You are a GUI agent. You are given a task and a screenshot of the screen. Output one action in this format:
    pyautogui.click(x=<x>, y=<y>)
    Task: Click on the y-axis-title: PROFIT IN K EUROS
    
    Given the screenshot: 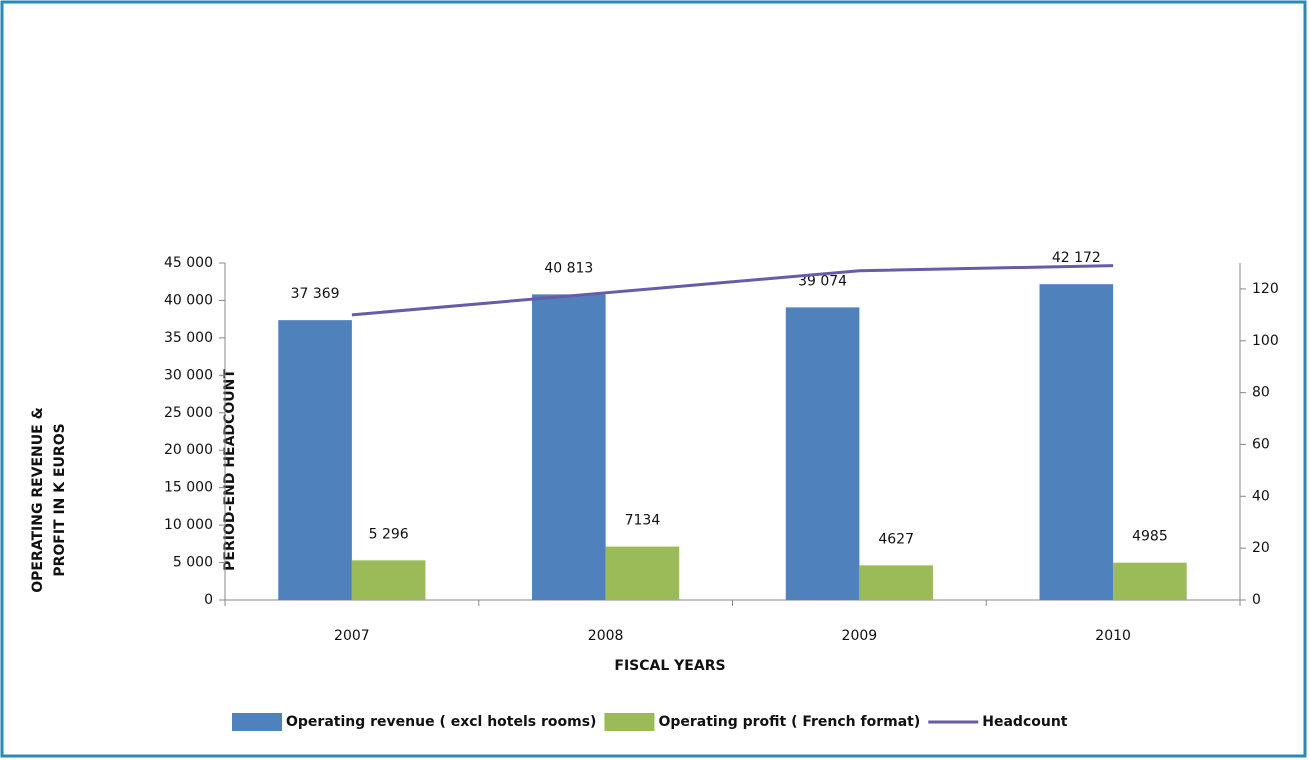 What is the action you would take?
    pyautogui.click(x=60, y=499)
    